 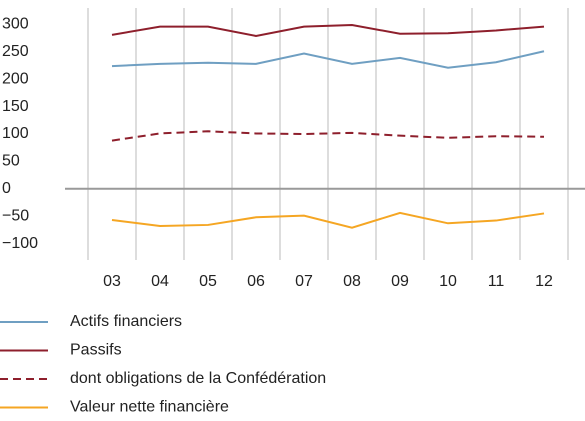 I want to click on y-tick-label: 100, so click(x=15, y=133).